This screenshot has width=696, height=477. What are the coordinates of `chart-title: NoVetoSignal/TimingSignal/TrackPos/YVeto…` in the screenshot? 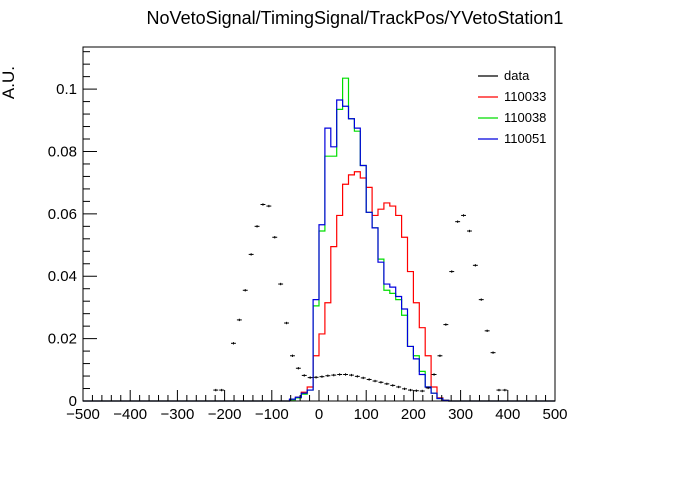 It's located at (355, 18).